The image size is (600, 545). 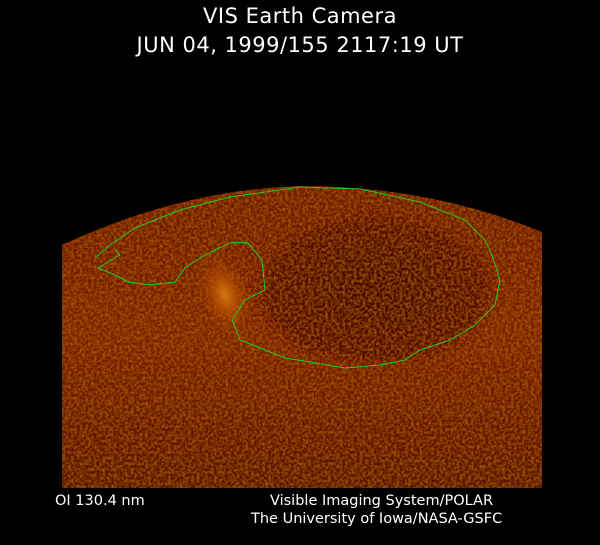 I want to click on polar-cap, so click(x=375, y=290).